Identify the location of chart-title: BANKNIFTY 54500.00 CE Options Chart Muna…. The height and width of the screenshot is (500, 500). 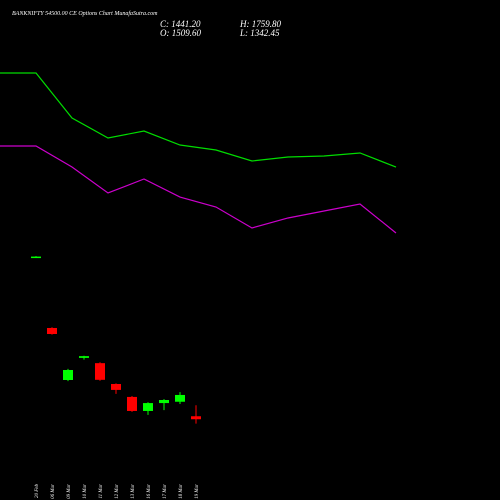
(85, 13).